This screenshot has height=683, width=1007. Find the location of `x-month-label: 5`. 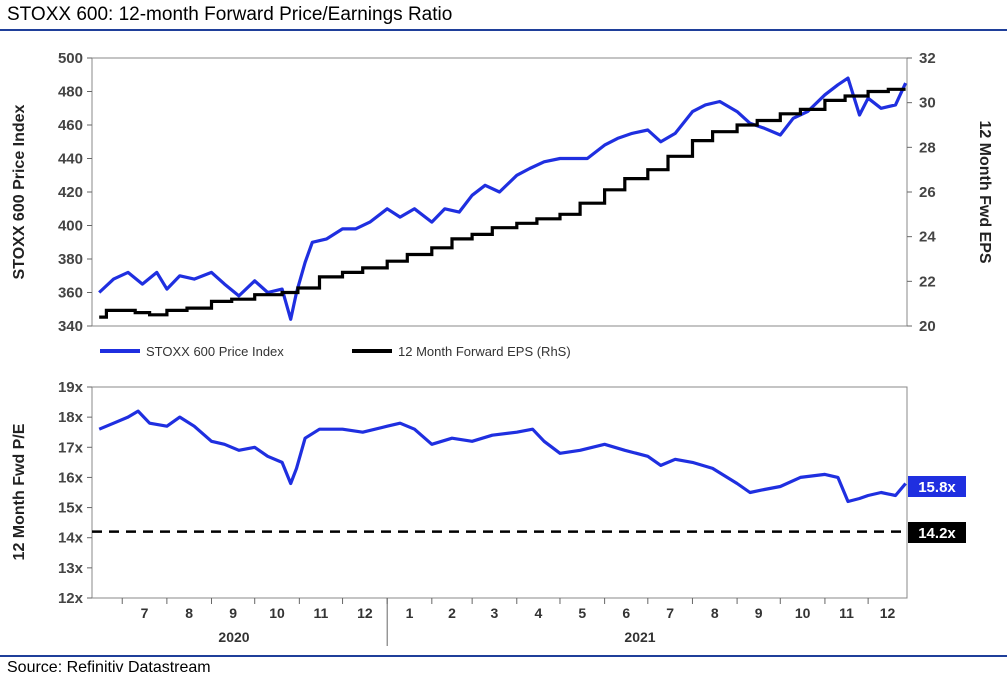

x-month-label: 5 is located at coordinates (582, 613).